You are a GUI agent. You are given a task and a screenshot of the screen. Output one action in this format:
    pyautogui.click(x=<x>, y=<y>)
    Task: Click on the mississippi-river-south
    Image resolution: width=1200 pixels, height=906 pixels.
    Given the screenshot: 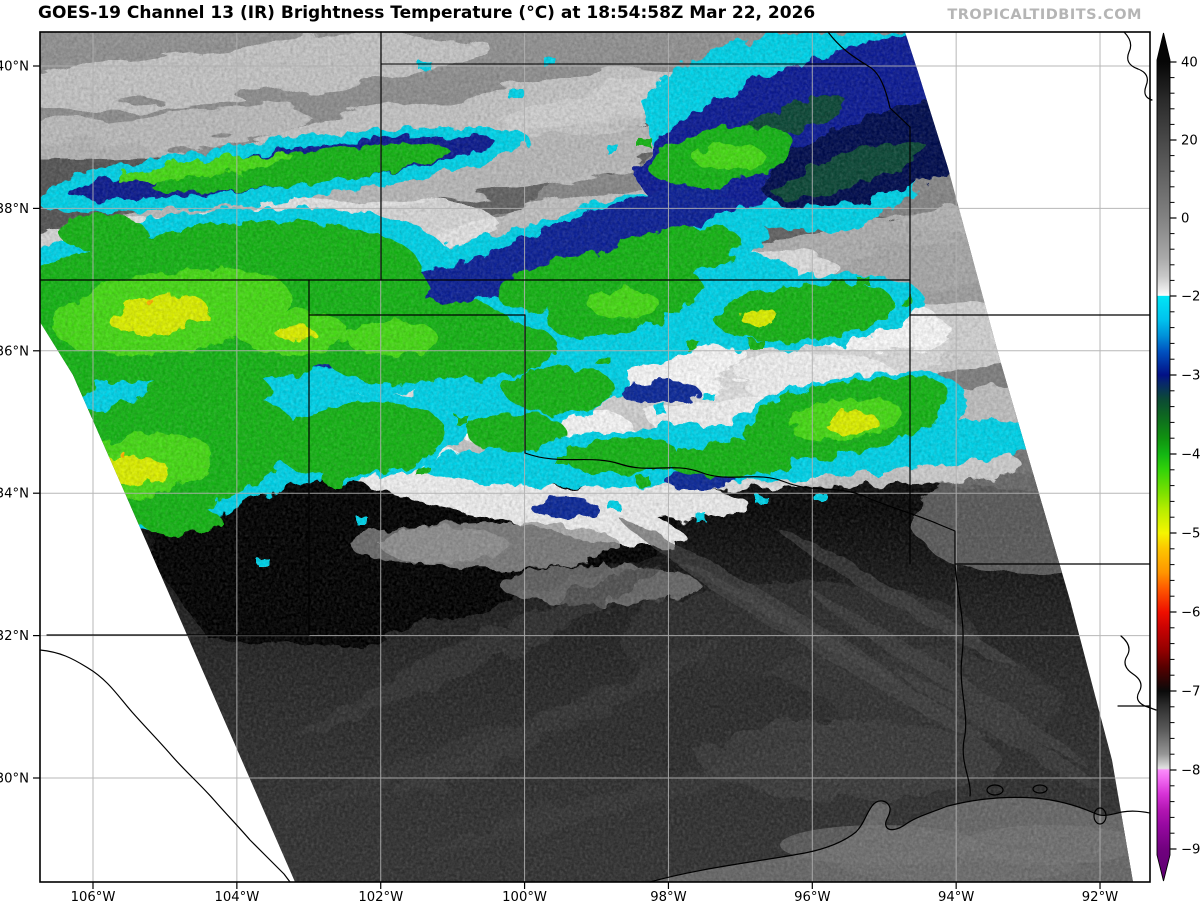 What is the action you would take?
    pyautogui.click(x=1138, y=673)
    